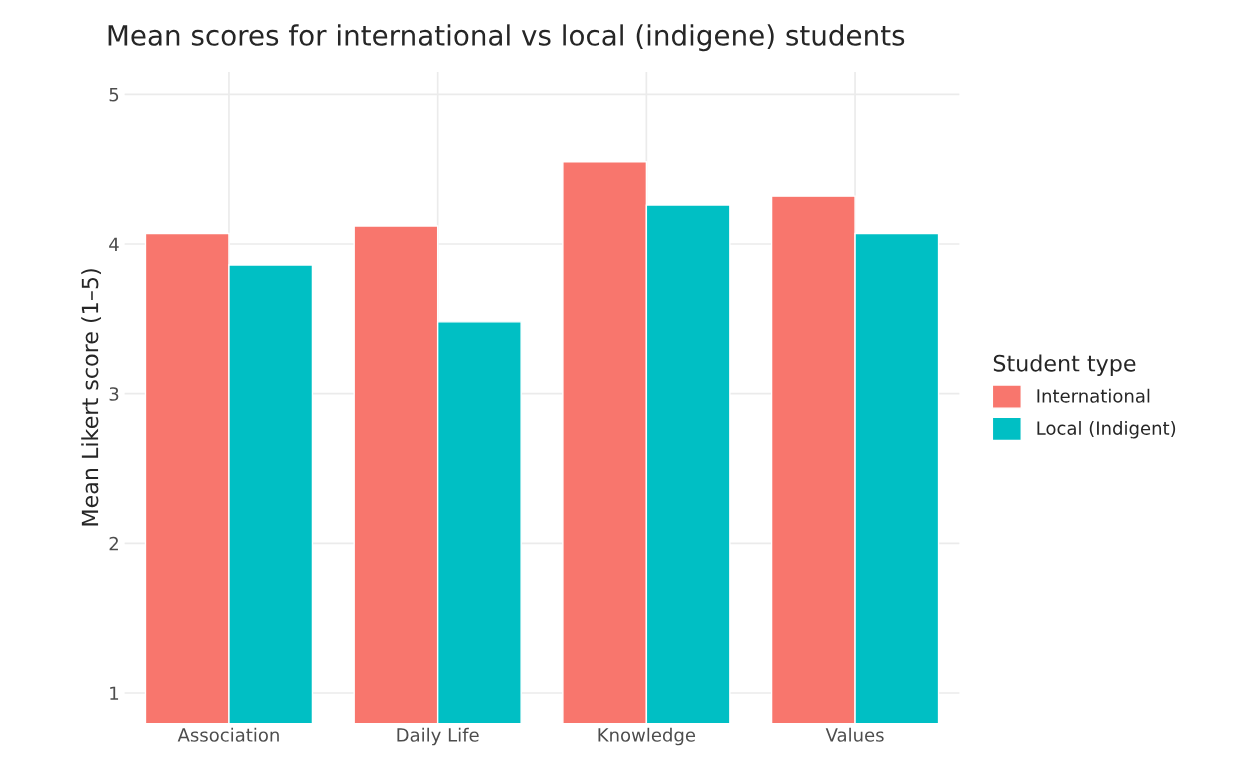  What do you see at coordinates (91, 397) in the screenshot?
I see `y-axis-title: Mean Likert score (1–5)` at bounding box center [91, 397].